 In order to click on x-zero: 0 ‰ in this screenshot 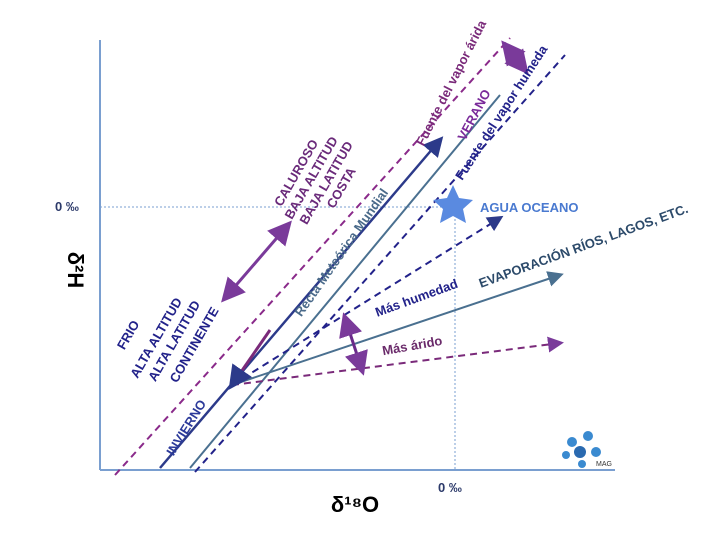, I will do `click(450, 487)`.